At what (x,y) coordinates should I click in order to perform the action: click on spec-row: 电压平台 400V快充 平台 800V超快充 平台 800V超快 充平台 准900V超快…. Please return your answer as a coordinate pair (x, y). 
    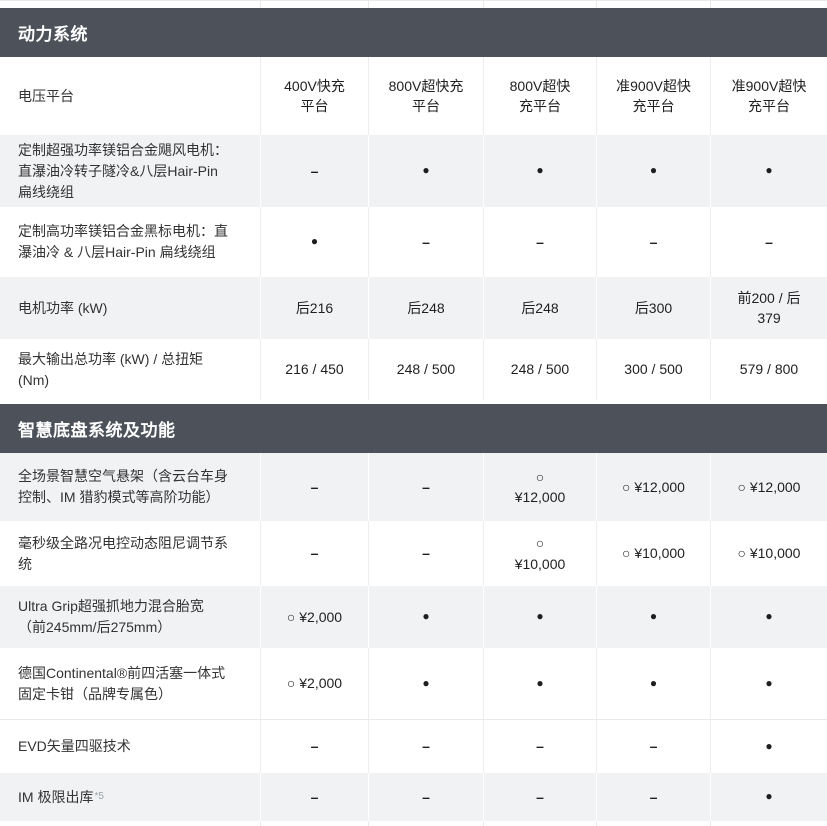
    Looking at the image, I should click on (413, 96).